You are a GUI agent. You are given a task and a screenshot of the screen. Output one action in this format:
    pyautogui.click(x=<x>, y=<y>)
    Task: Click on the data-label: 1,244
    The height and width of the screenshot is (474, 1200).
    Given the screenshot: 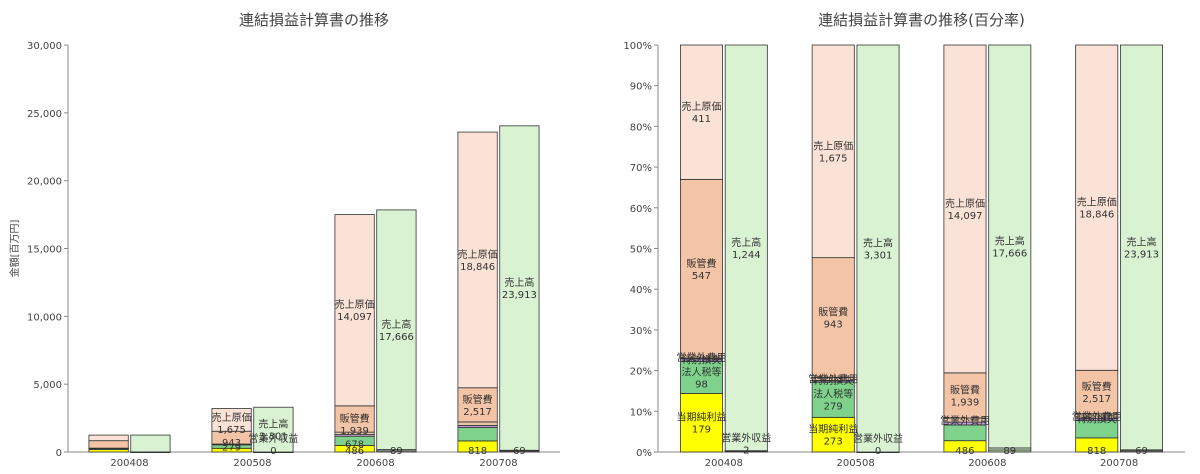 What is the action you would take?
    pyautogui.click(x=746, y=255)
    